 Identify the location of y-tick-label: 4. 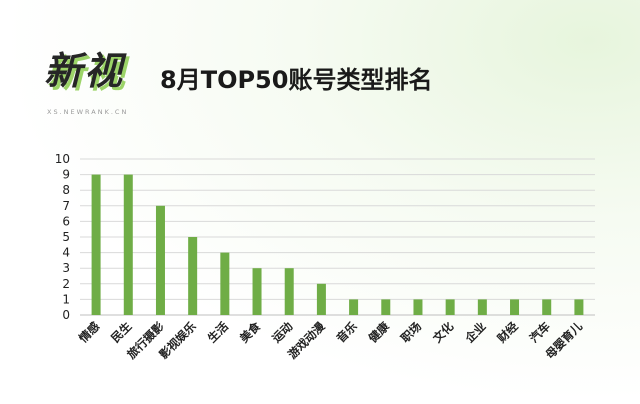
(66, 253).